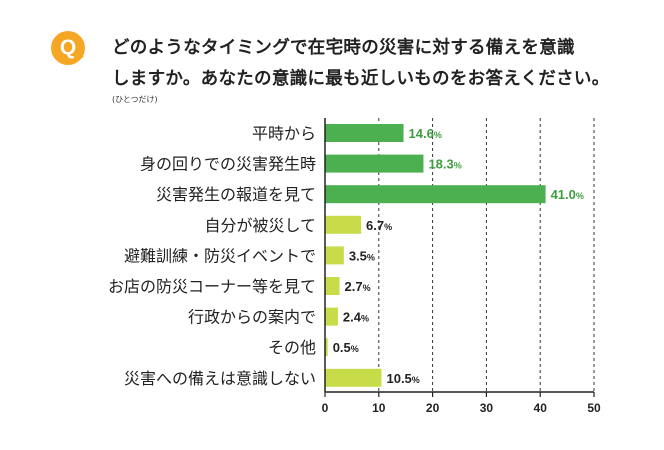 The width and height of the screenshot is (664, 450). I want to click on value-label-2: 18.3%, so click(444, 164).